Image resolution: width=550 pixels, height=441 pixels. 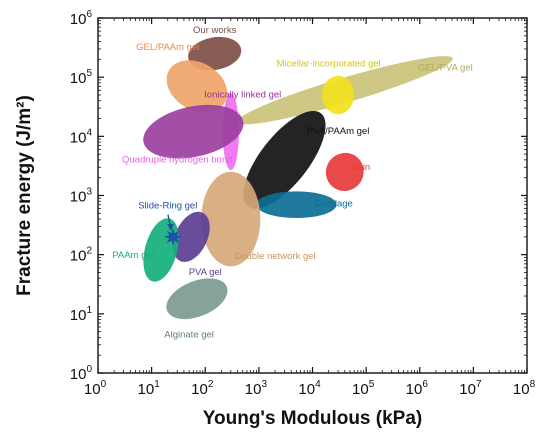 I want to click on region-our-works, so click(x=215, y=53).